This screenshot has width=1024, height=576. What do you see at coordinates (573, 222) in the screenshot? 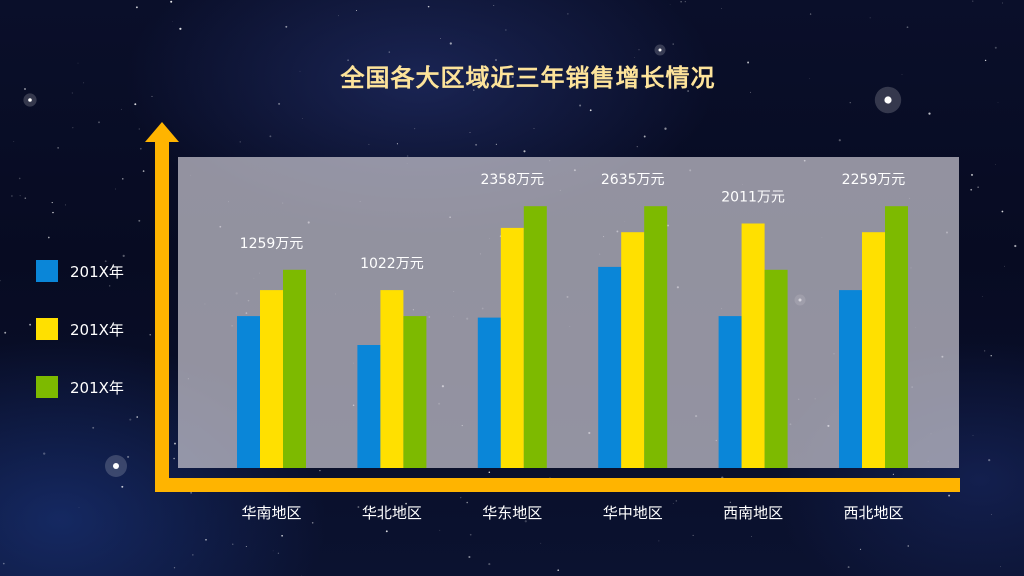
I see `value-labels-layer: 1259万元 1022万元 2358万元 2635万元 2011万元 2259万元` at bounding box center [573, 222].